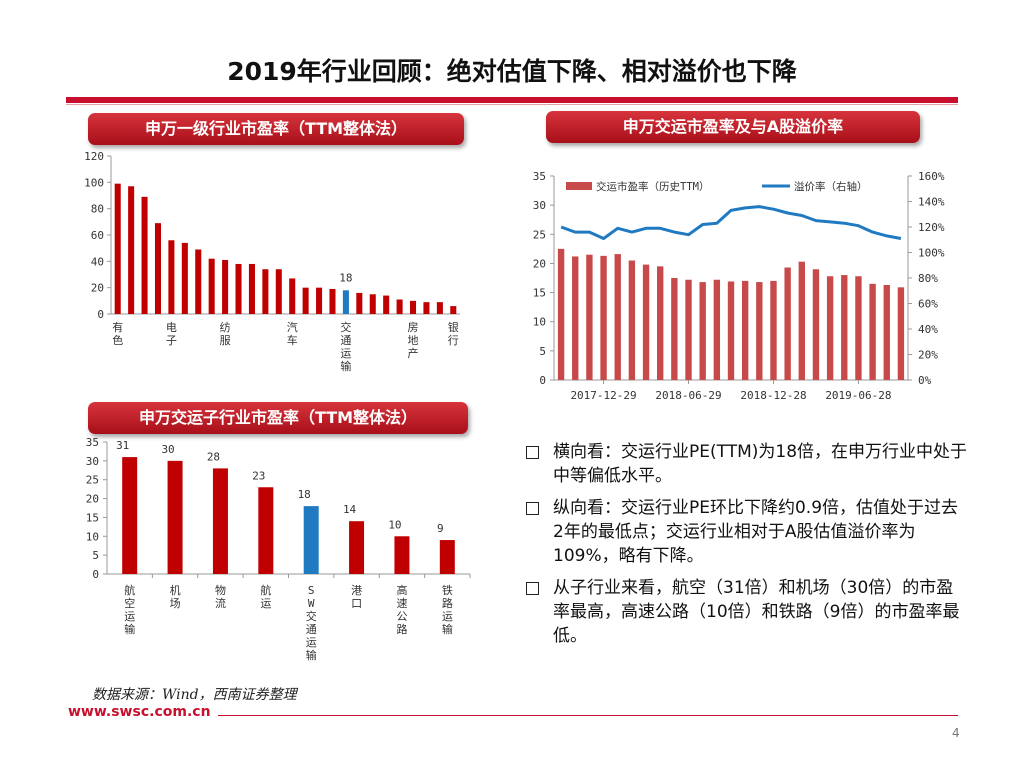  I want to click on page-number: 4, so click(956, 733).